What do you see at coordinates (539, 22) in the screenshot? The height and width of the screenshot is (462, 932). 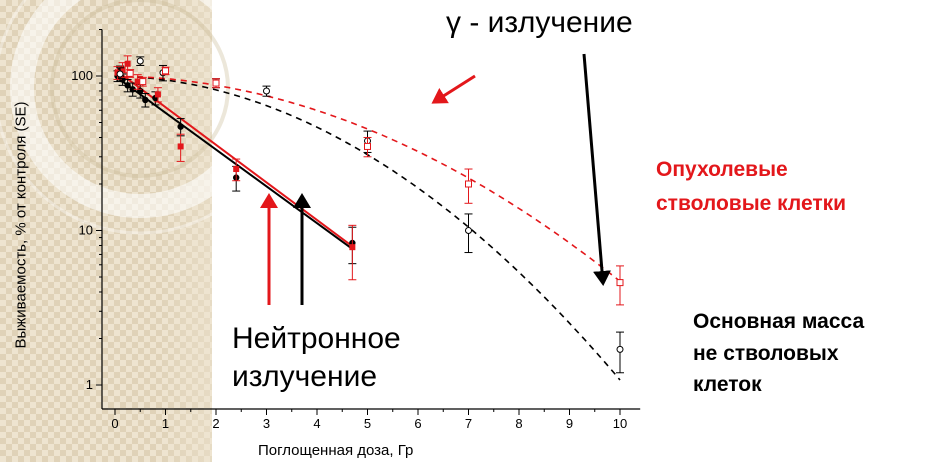 I see `gamma-radiation-label: γ - излучение` at bounding box center [539, 22].